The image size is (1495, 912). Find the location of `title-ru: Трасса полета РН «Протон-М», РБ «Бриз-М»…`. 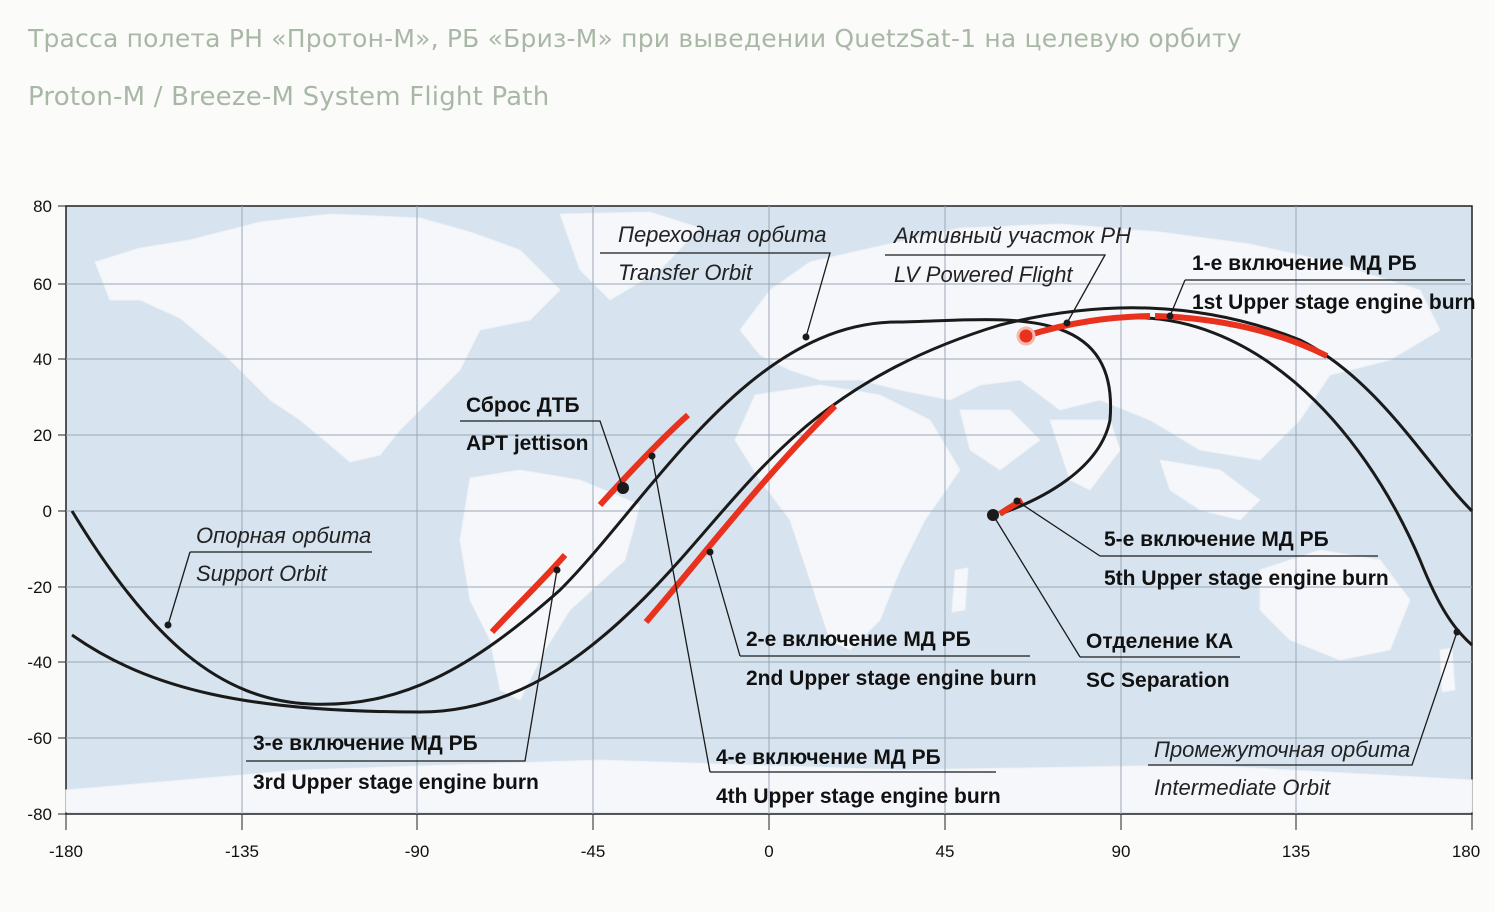

title-ru: Трасса полета РН «Протон-М», РБ «Бриз-М»… is located at coordinates (635, 38).